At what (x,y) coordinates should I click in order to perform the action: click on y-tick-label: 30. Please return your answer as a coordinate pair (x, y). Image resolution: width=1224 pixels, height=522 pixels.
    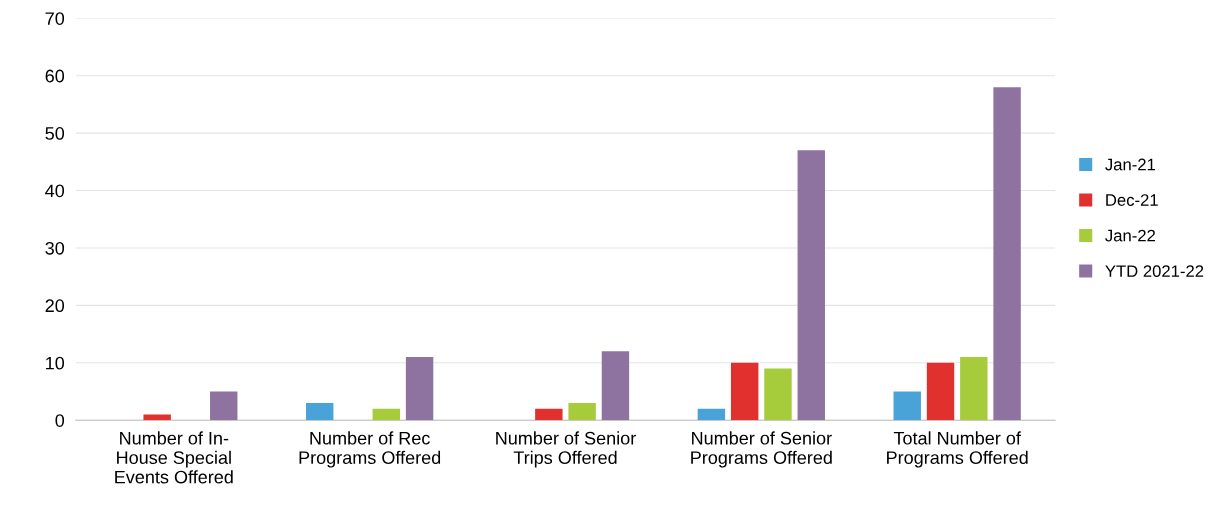
    Looking at the image, I should click on (55, 248).